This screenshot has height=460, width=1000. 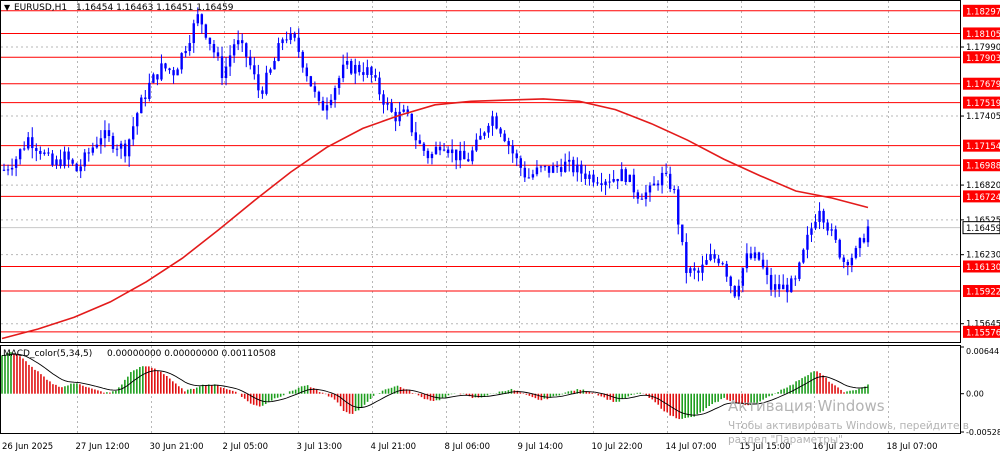 What do you see at coordinates (435, 384) in the screenshot?
I see `macd-signal-line` at bounding box center [435, 384].